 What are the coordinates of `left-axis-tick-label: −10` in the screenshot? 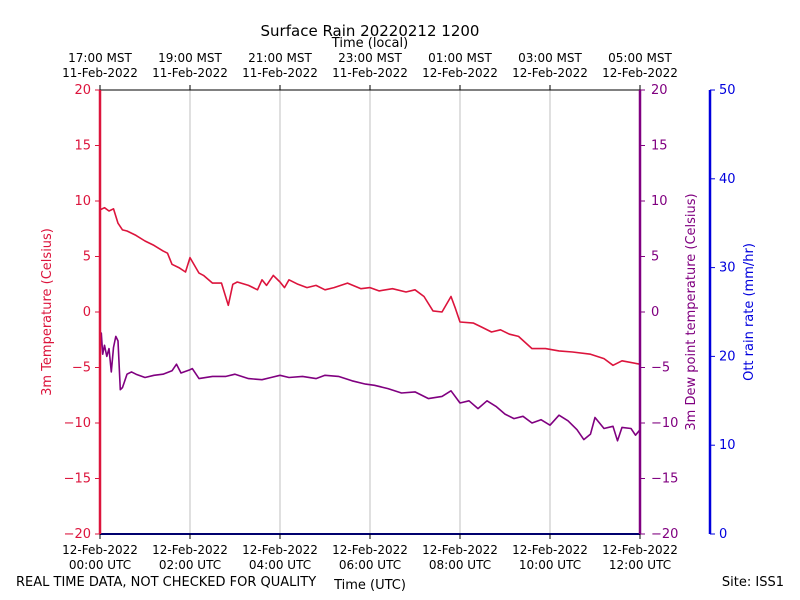 It's located at (77, 423).